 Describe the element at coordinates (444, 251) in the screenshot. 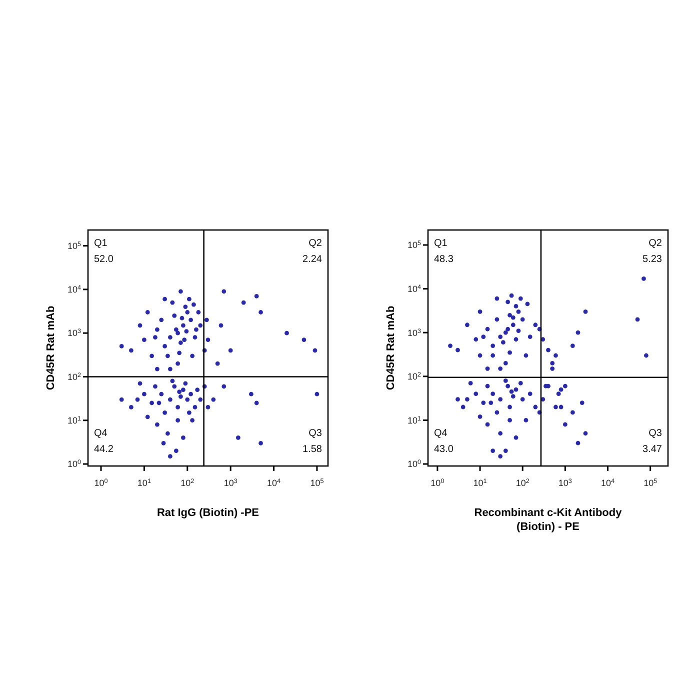

I see `annotation: Q1 48.3` at that location.